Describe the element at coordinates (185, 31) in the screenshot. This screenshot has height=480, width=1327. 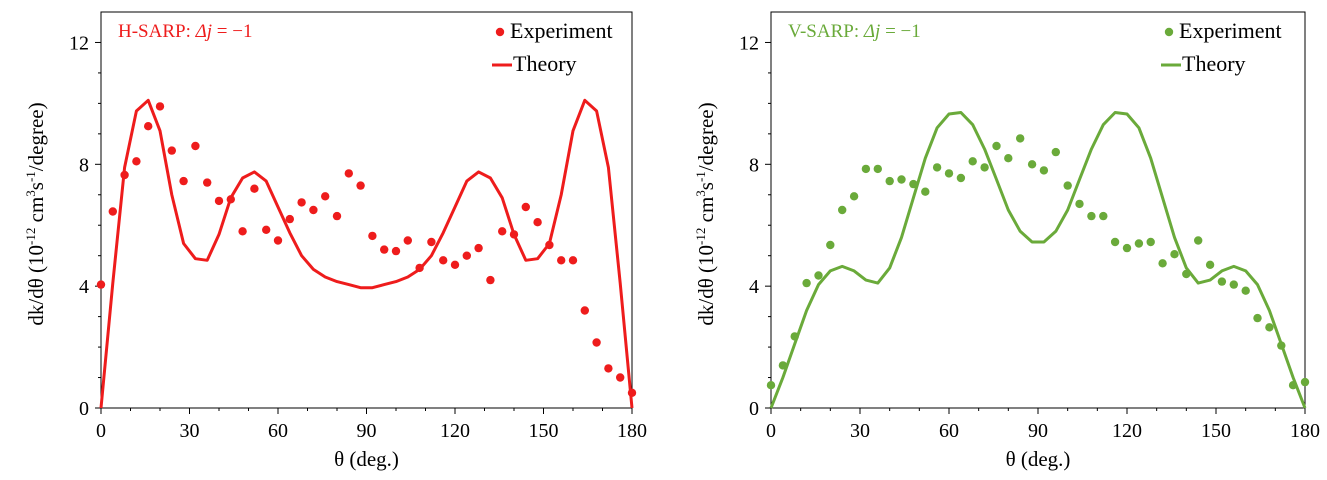
I see `chart1-annotation: H-SARP: Δj = −1` at that location.